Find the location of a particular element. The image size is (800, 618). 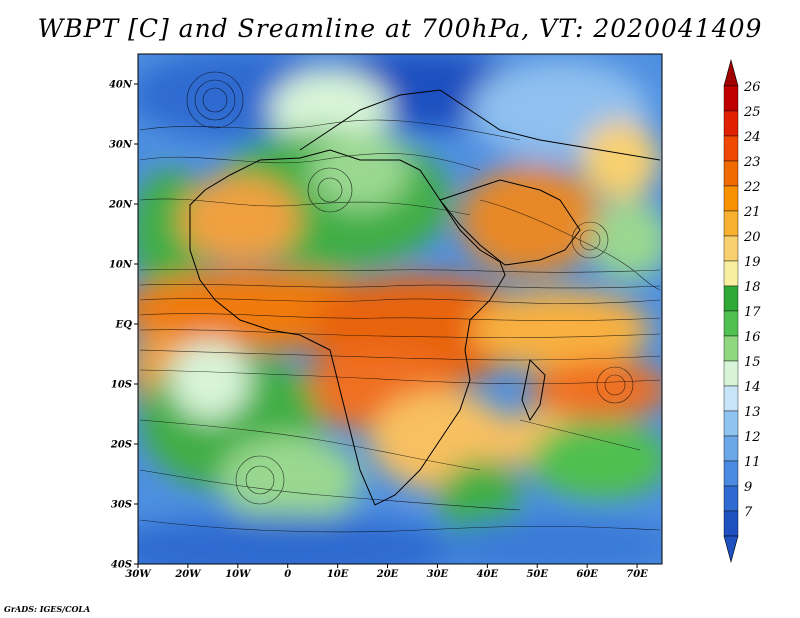

lon-tick-label: 20E is located at coordinates (387, 574).